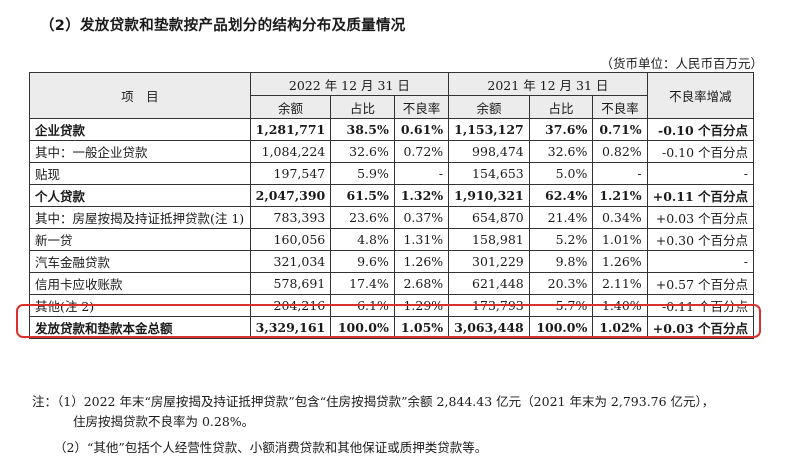  I want to click on share-2021: 9.8%, so click(561, 261).